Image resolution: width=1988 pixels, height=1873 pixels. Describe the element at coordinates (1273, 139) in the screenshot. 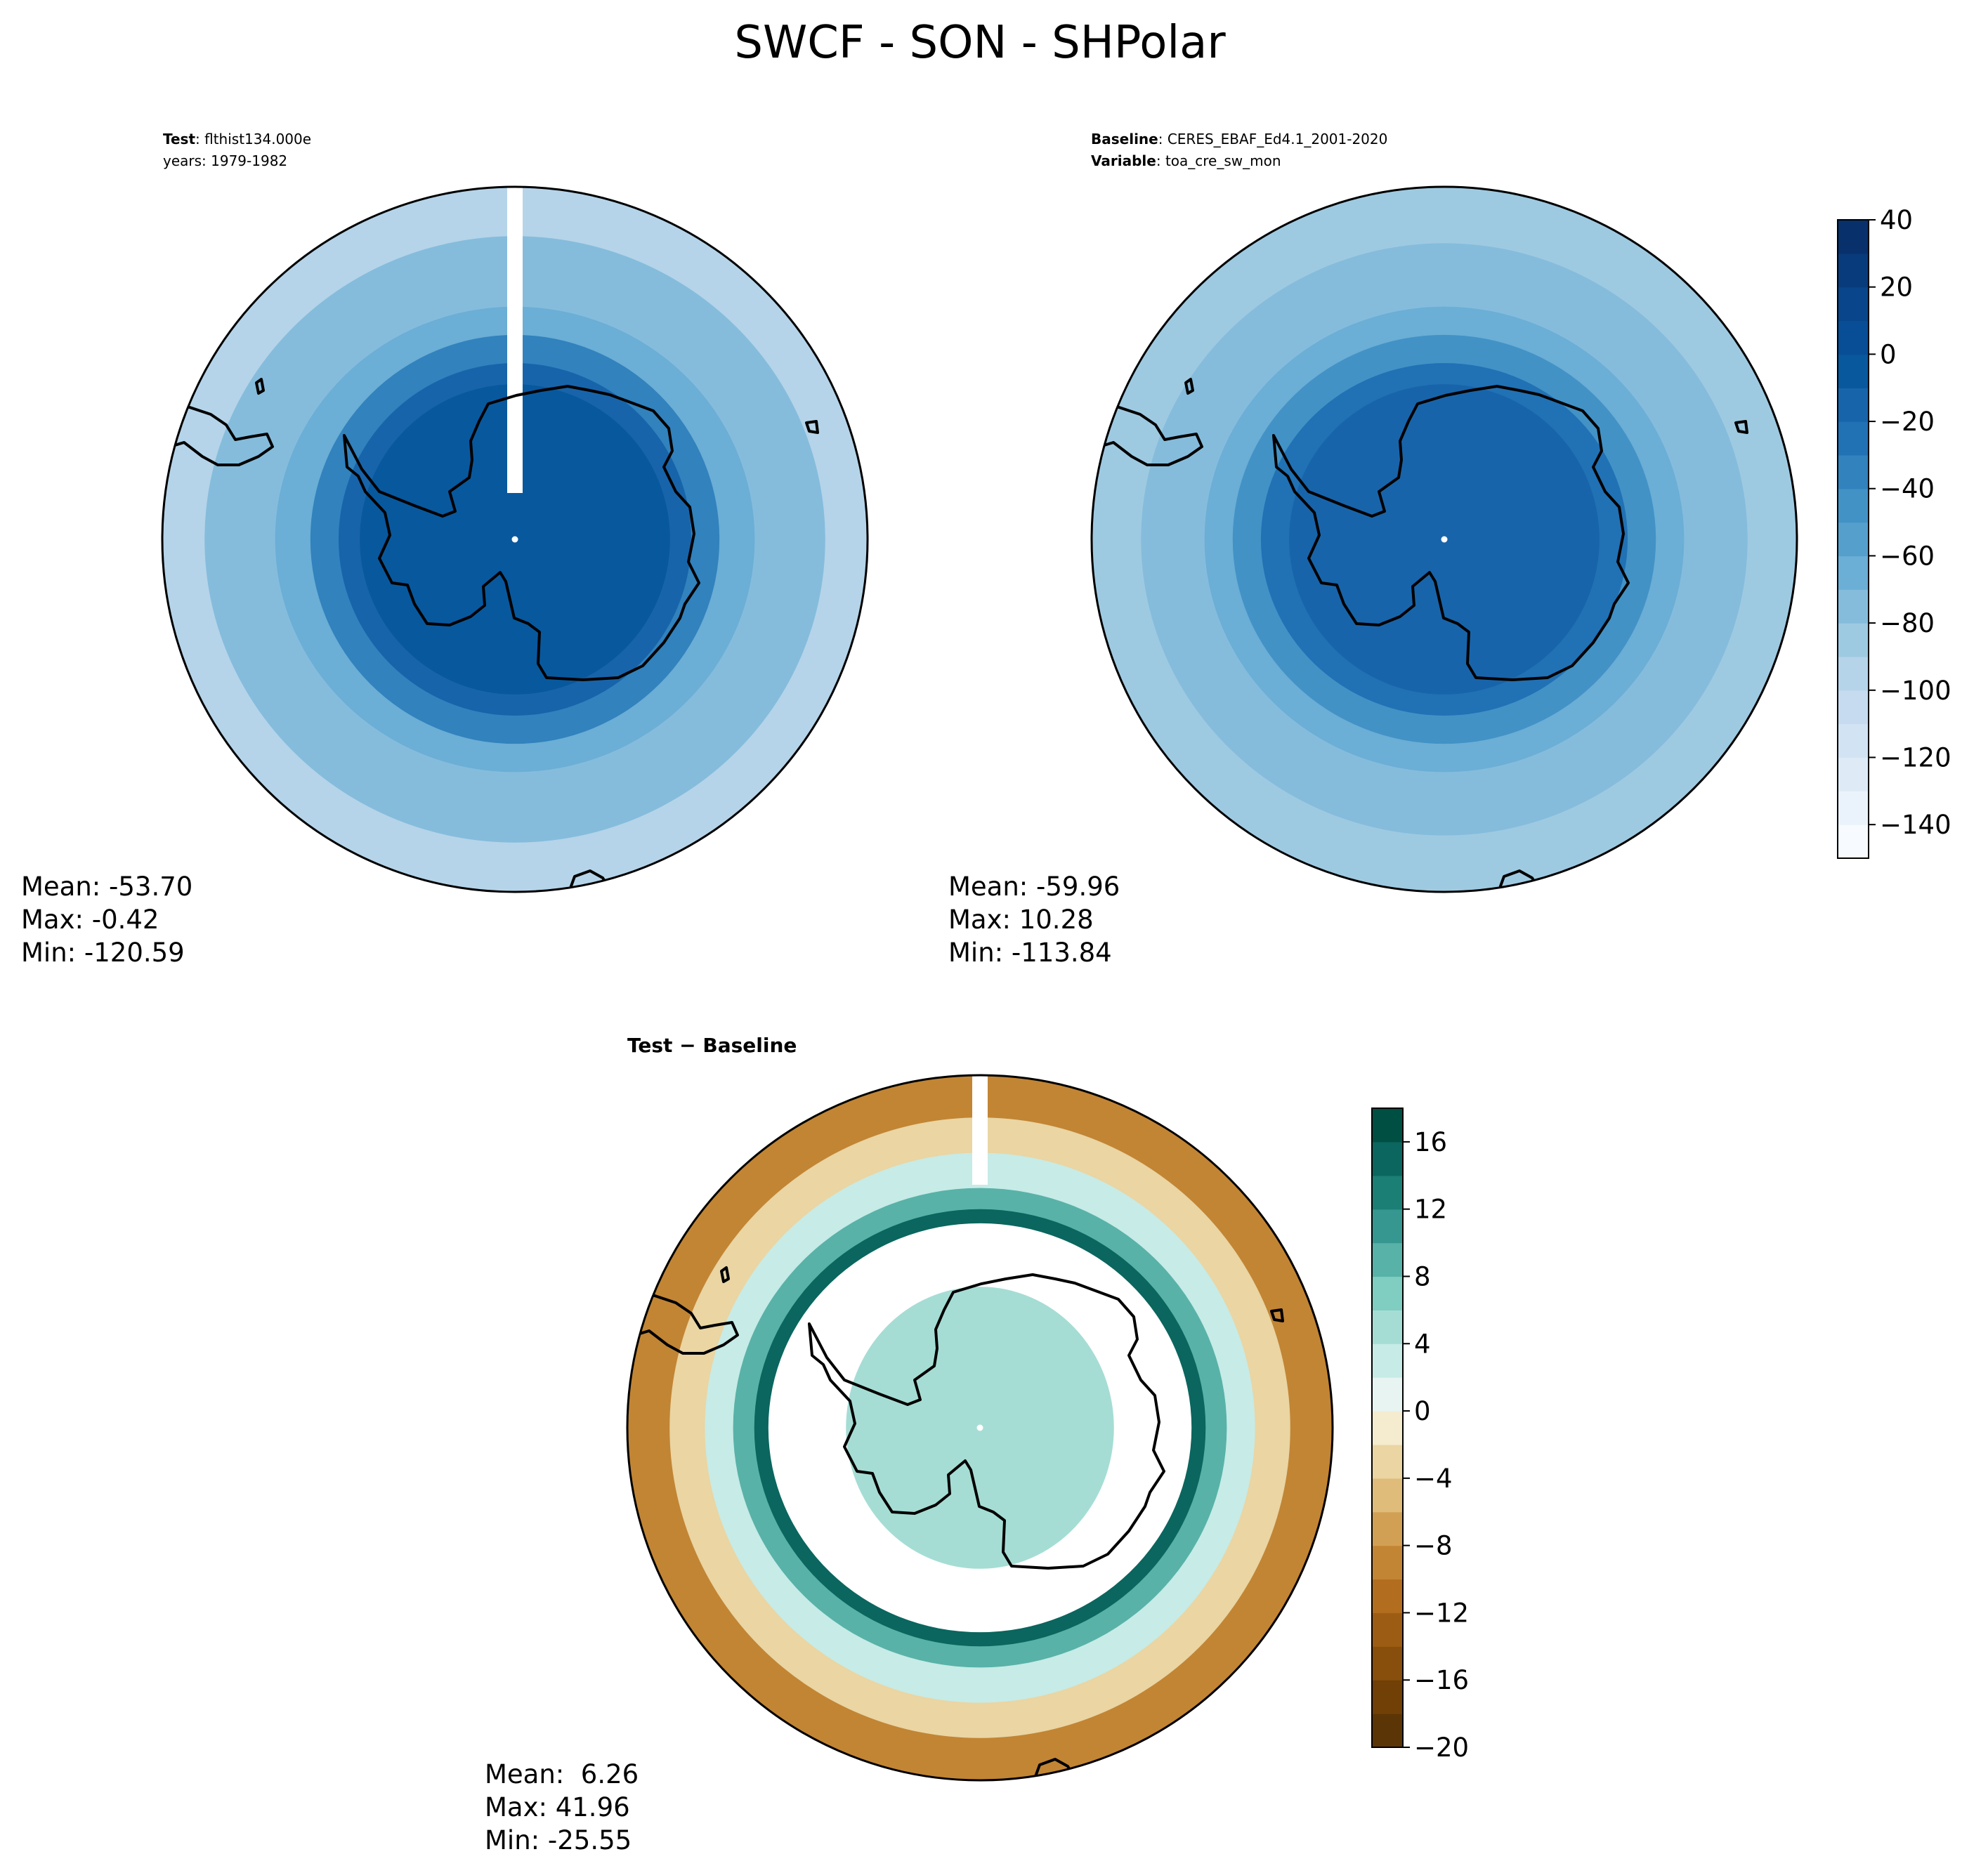

I see `baseline-header-value: : CERES_EBAF_Ed4.1_2001-2020` at that location.